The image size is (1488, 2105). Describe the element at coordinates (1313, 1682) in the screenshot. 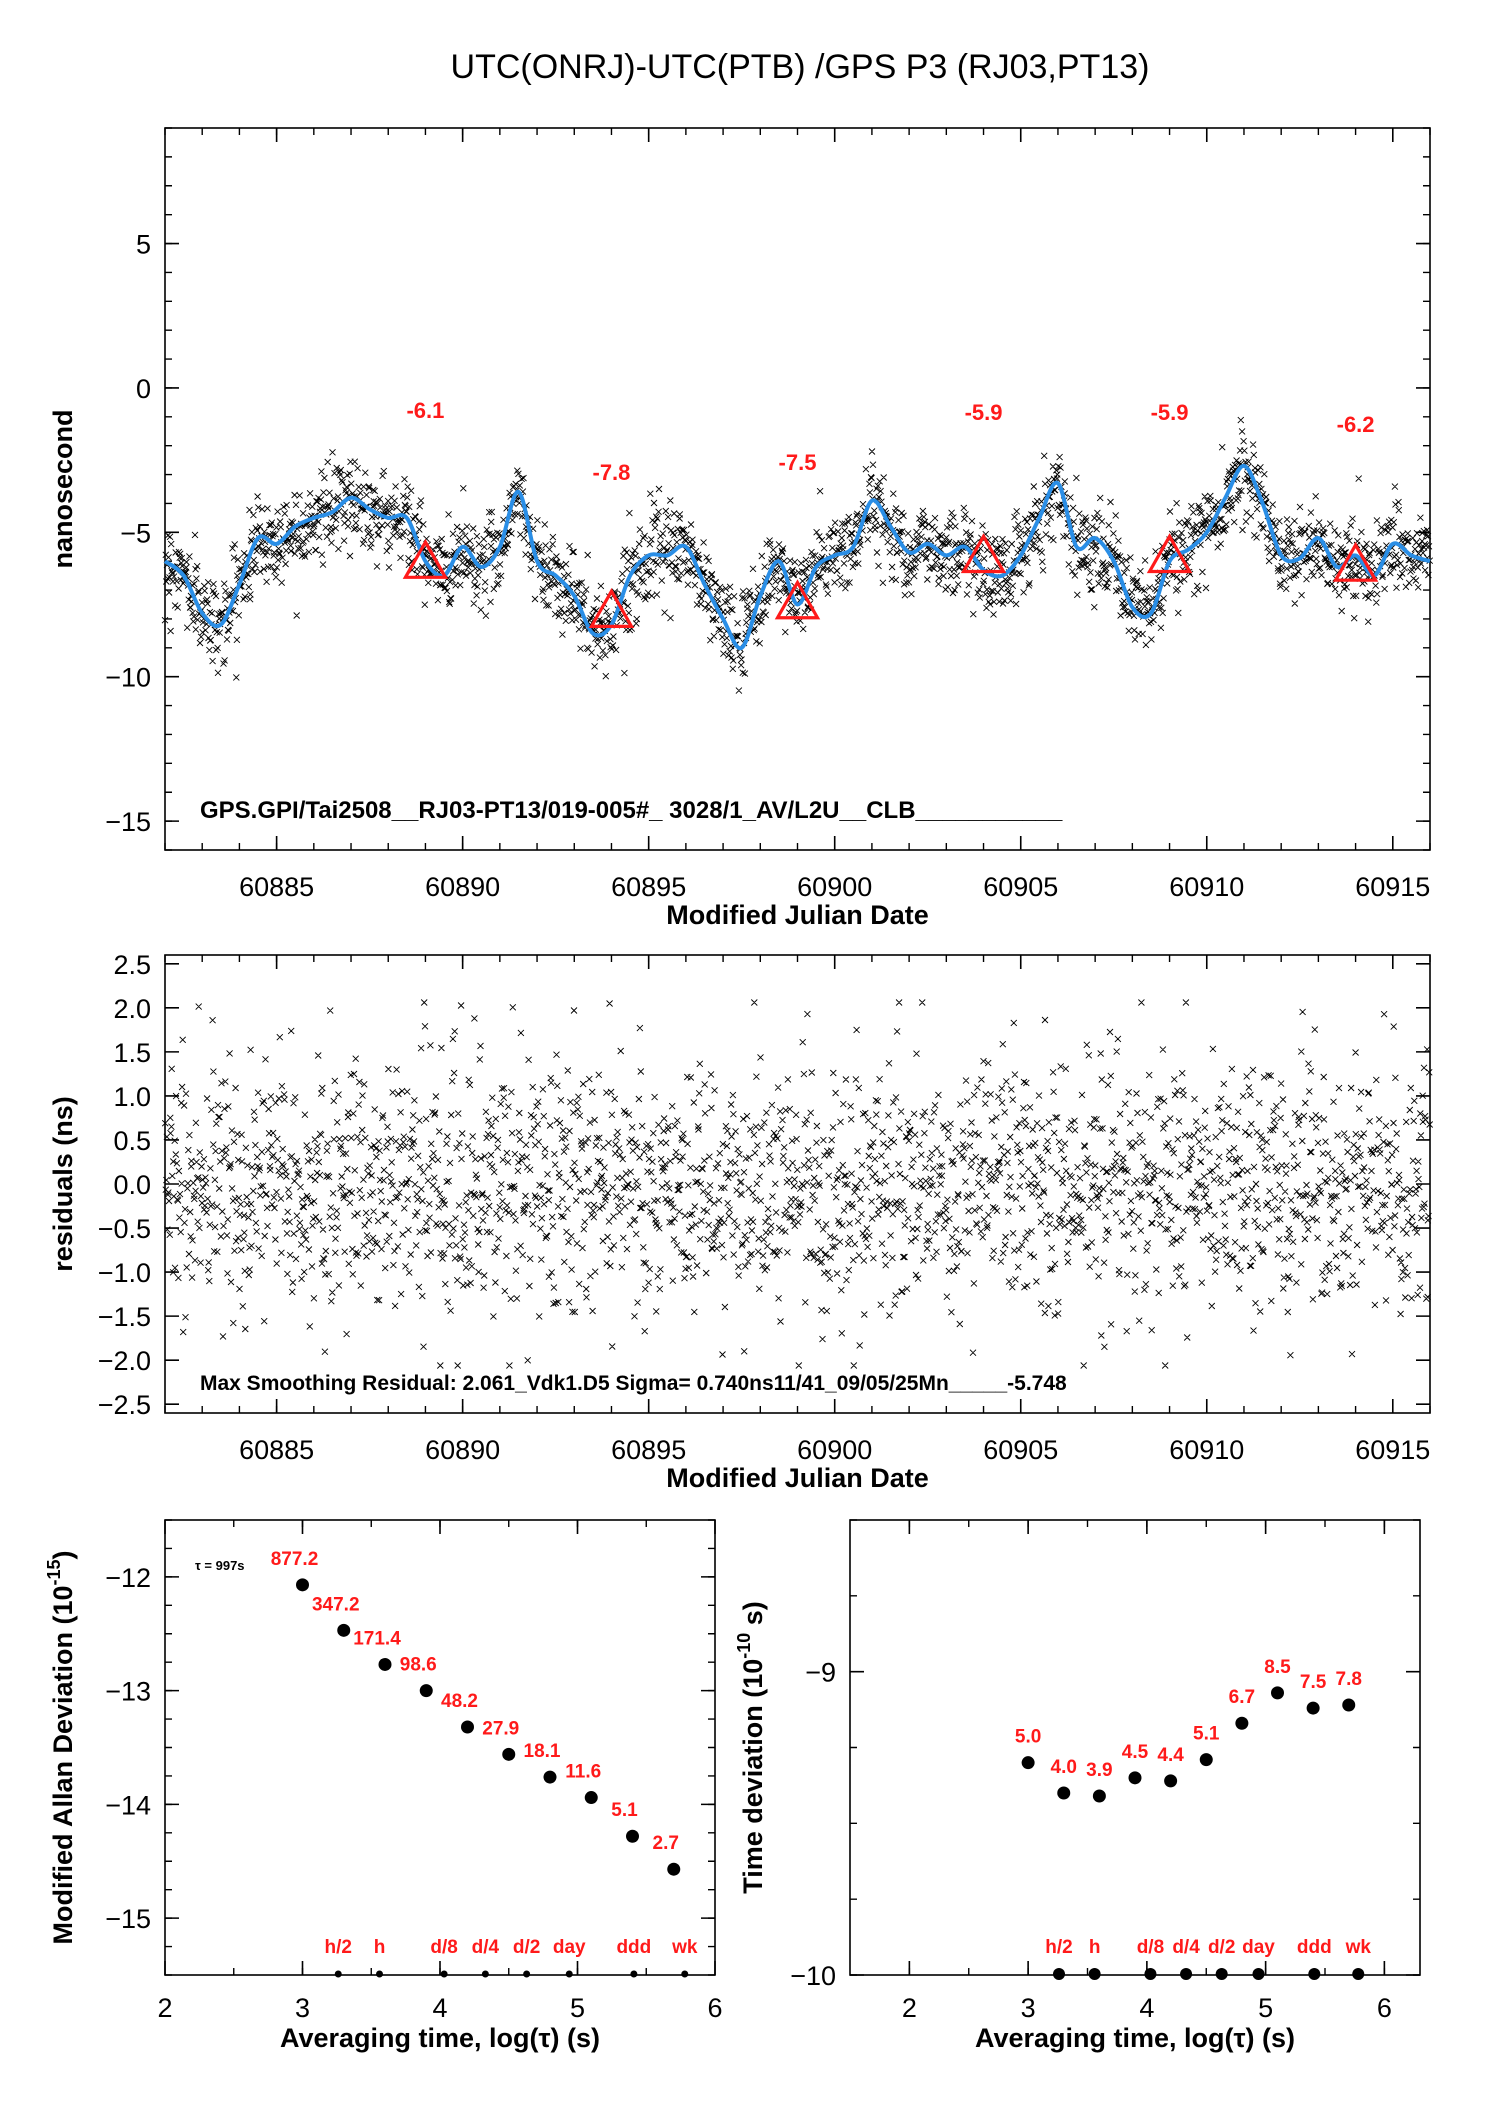

I see `deviation-value-label: 7.5` at that location.